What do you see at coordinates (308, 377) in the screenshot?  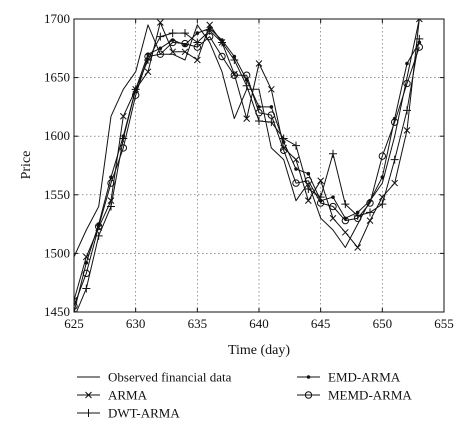 I see `legend-emd-arma-point` at bounding box center [308, 377].